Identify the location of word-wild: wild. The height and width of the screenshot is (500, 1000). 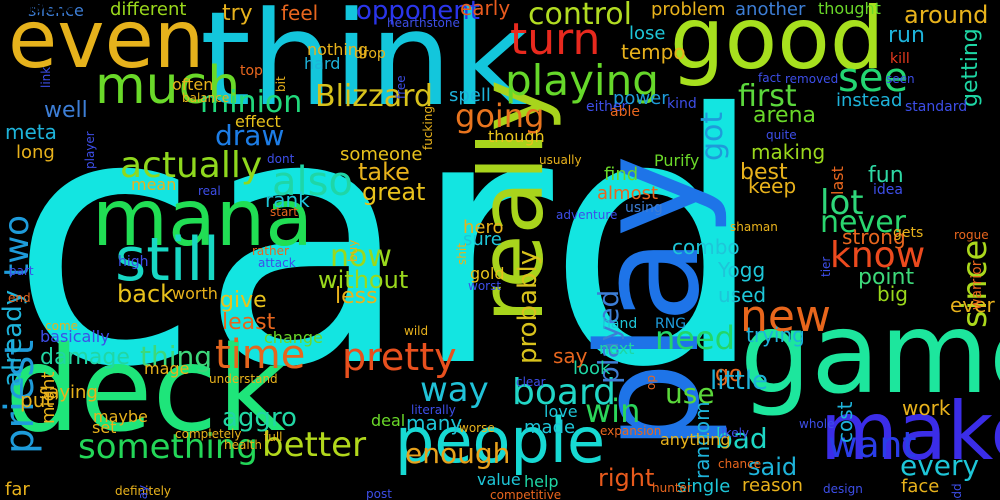
(416, 331).